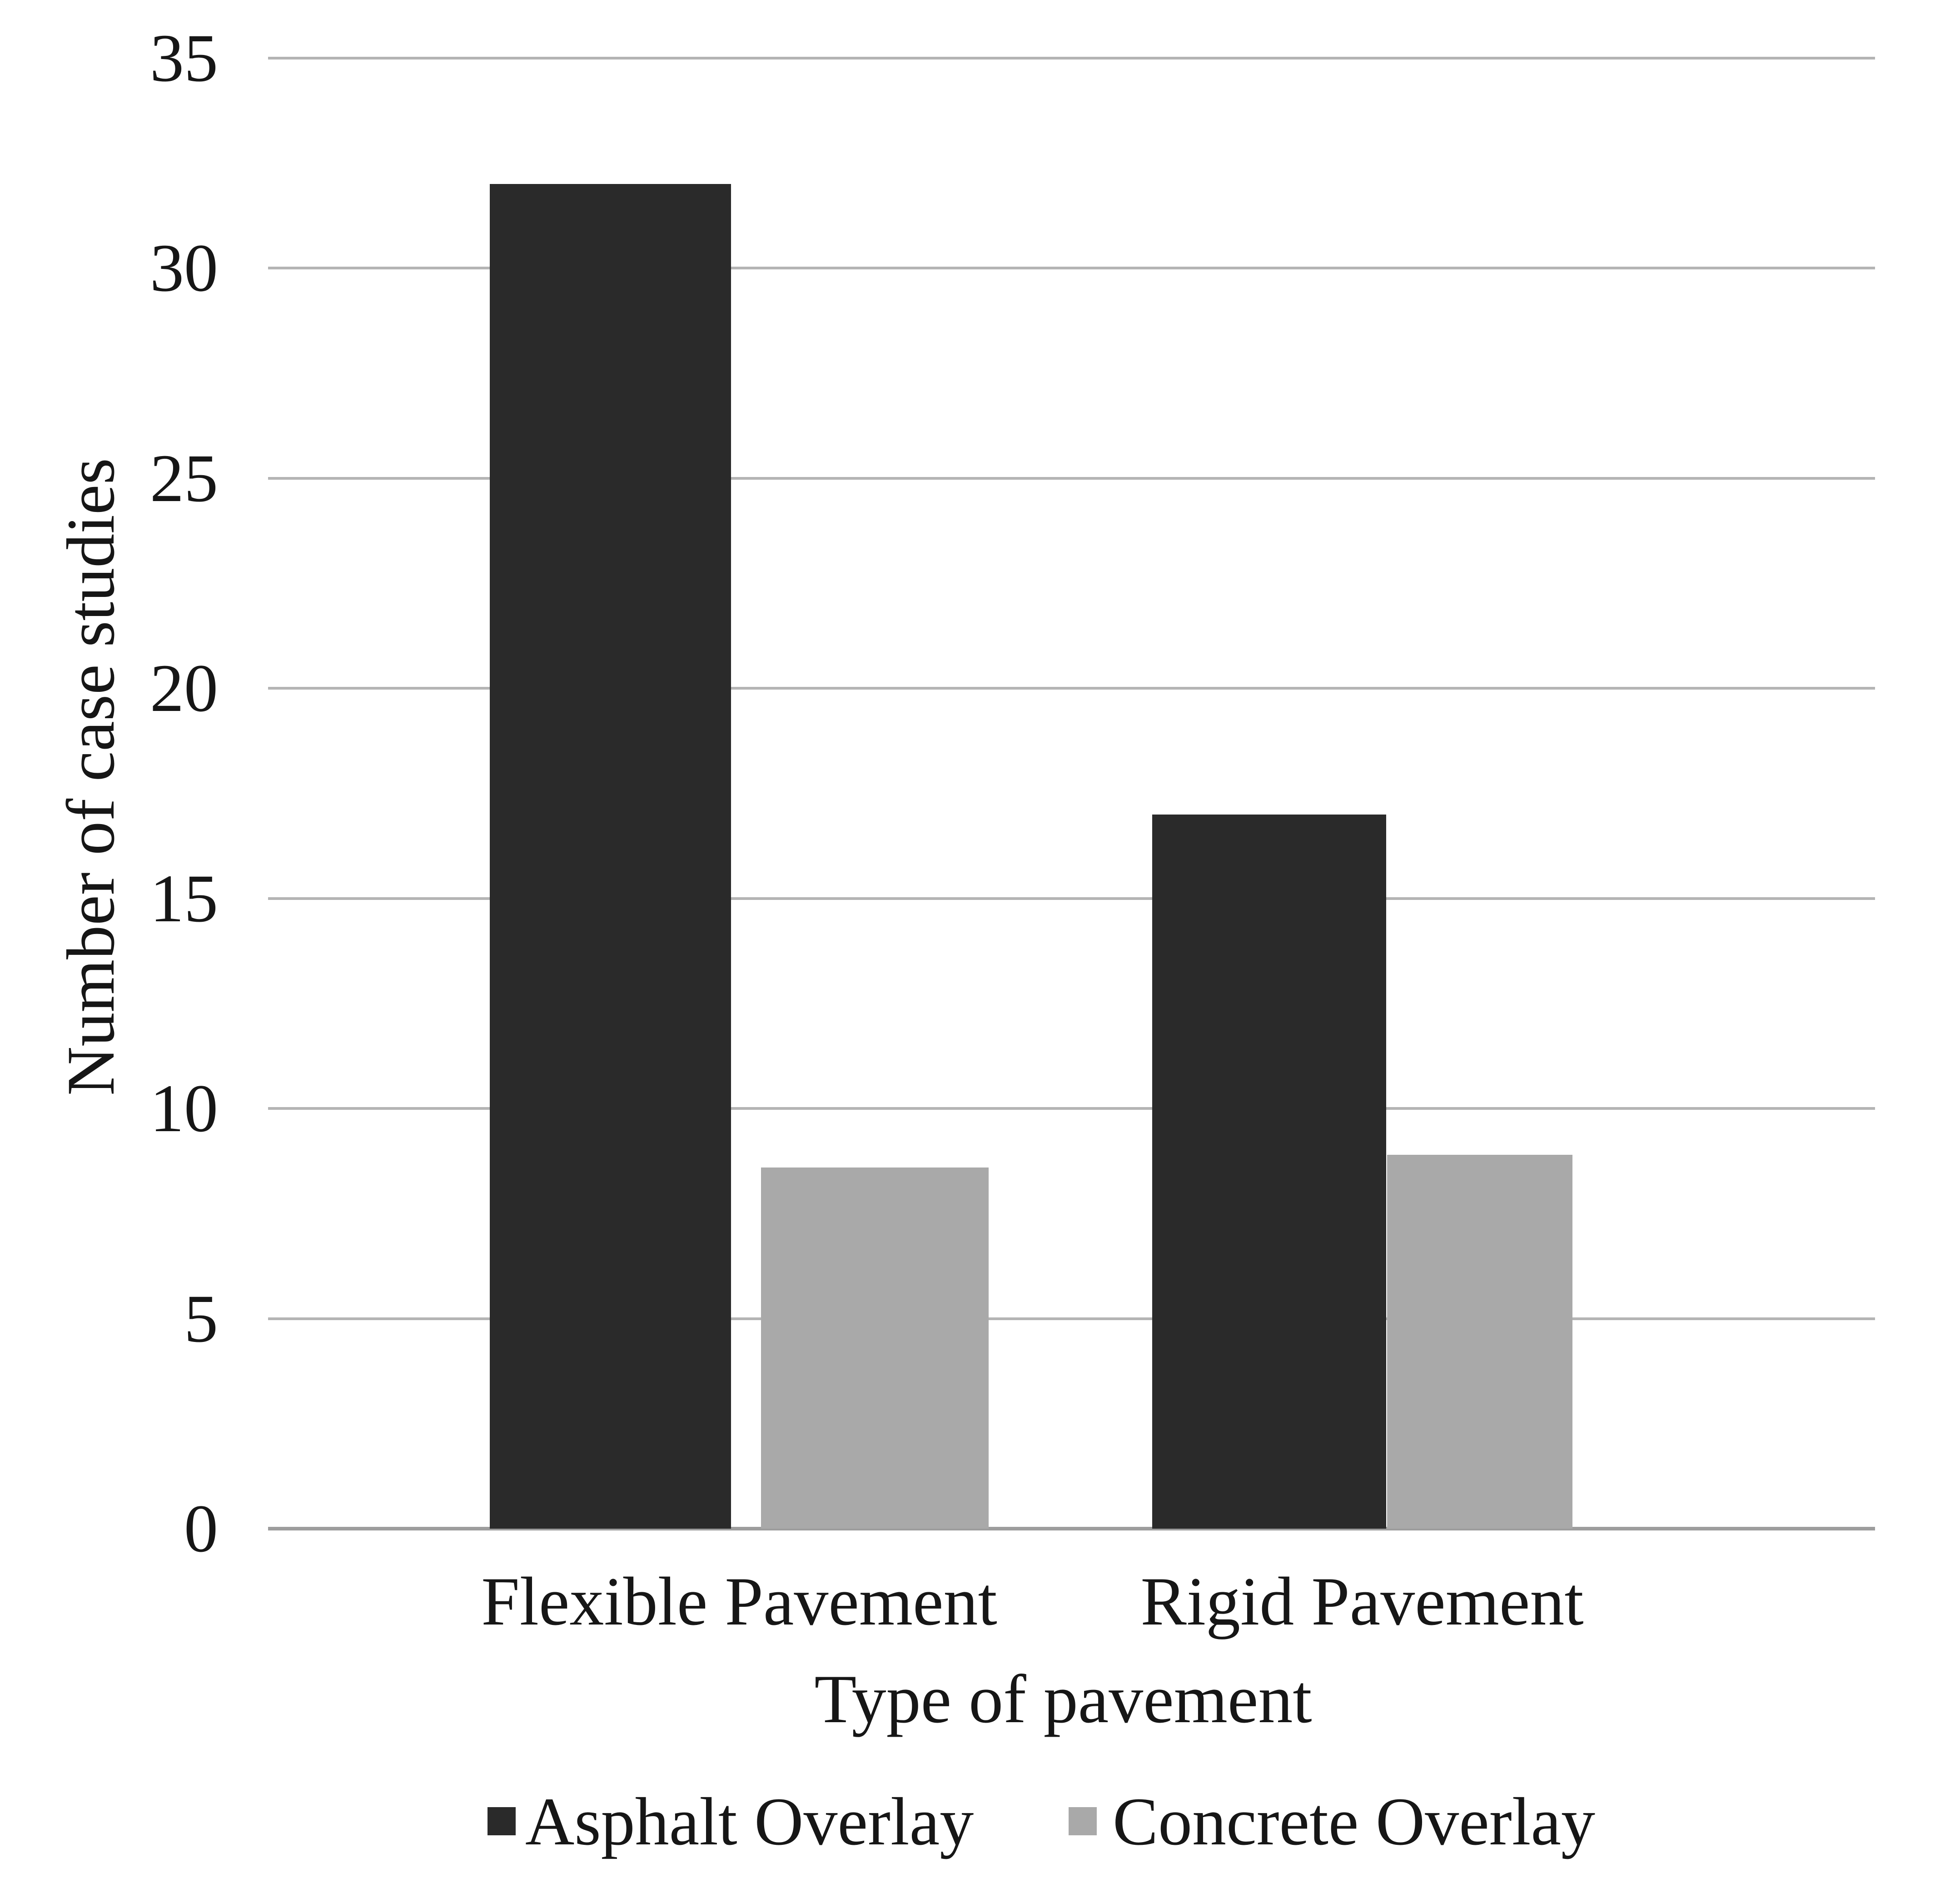 This screenshot has width=1960, height=1878. I want to click on legend-swatch-asphalt-overlay, so click(502, 1821).